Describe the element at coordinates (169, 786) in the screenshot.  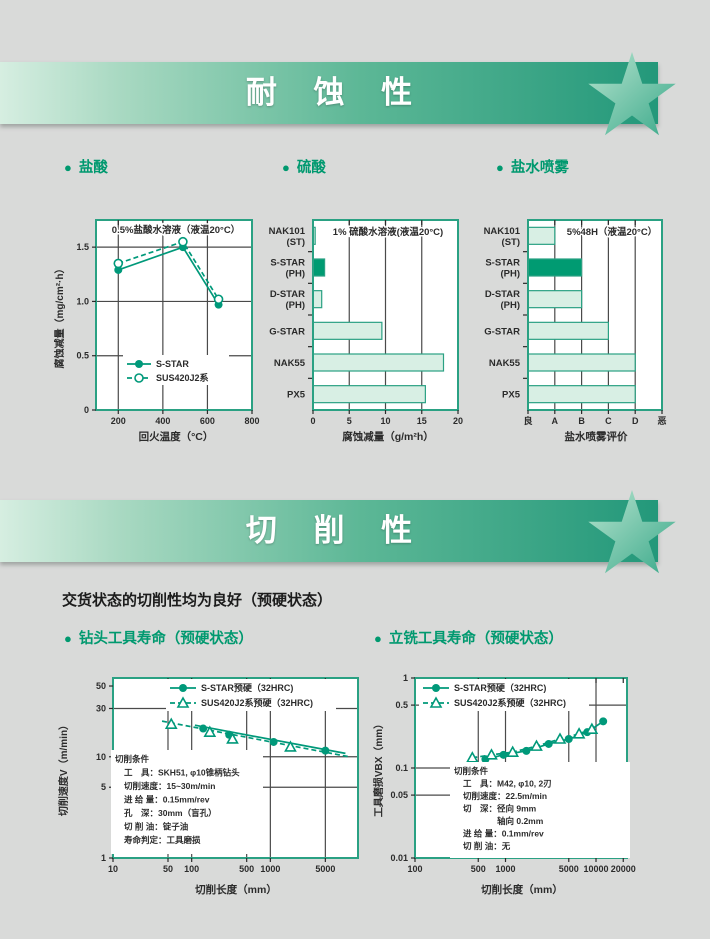
I see `svg-text: 切削速度：15~30m/min` at that location.